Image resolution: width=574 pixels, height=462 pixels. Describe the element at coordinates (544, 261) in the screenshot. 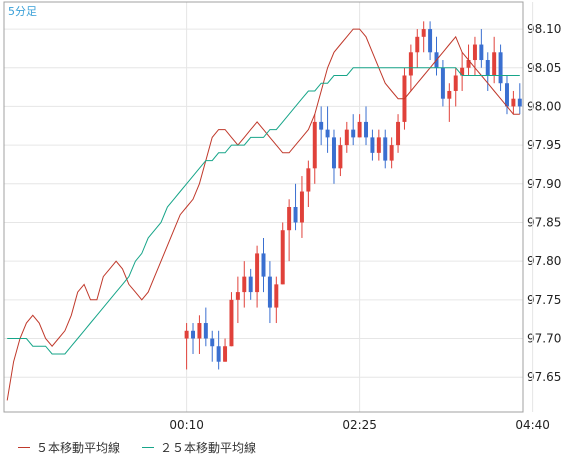

I see `y-tick-label: 97.80` at that location.